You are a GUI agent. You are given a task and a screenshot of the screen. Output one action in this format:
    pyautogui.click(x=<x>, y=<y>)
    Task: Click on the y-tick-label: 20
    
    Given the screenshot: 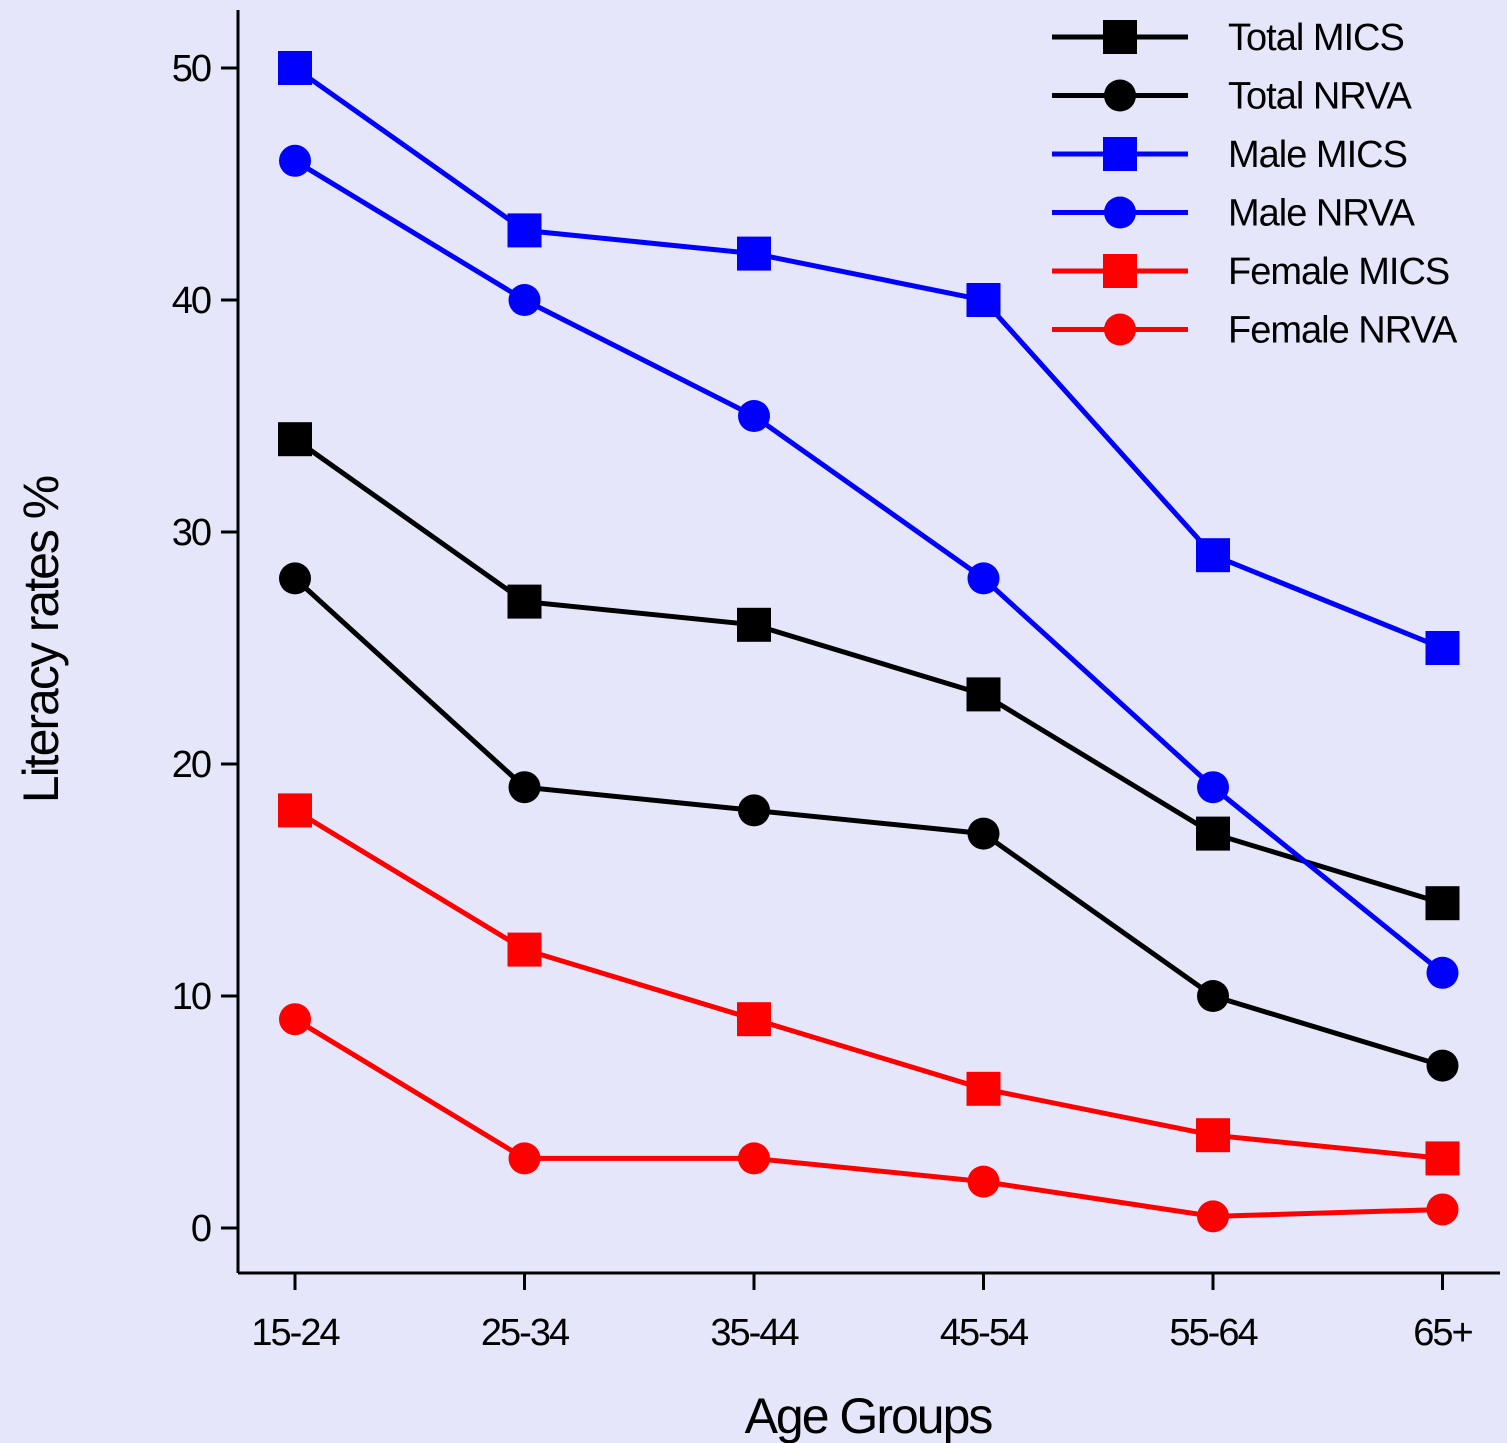 What is the action you would take?
    pyautogui.click(x=191, y=765)
    